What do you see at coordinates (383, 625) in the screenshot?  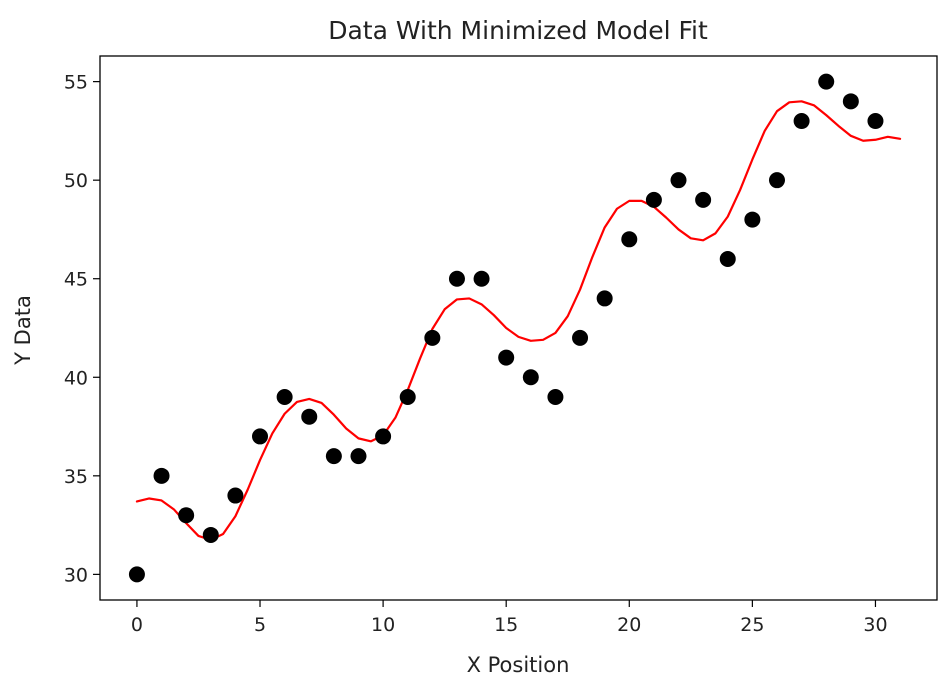 I see `x-tick-label: 10` at bounding box center [383, 625].